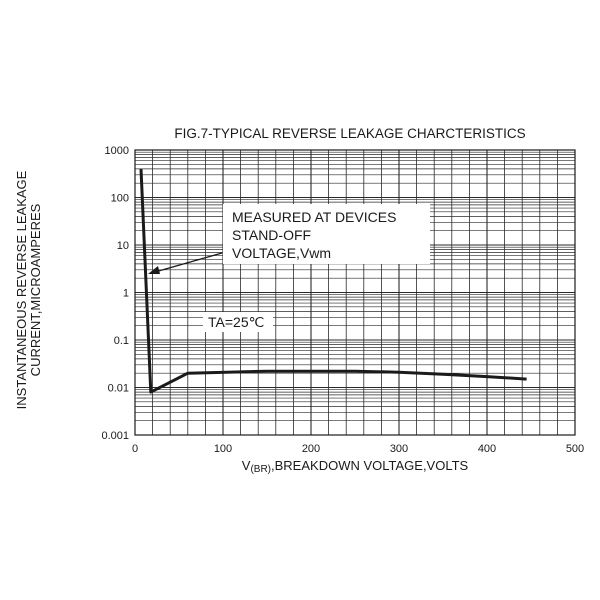 The image size is (600, 600). What do you see at coordinates (487, 449) in the screenshot?
I see `x-tick-label: 400` at bounding box center [487, 449].